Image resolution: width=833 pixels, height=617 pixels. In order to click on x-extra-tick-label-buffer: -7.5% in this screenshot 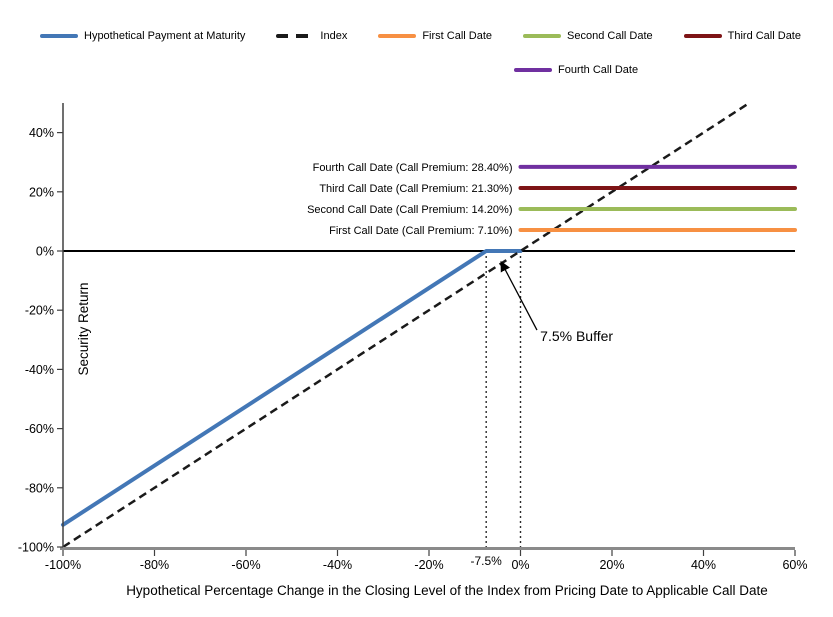, I will do `click(487, 561)`.